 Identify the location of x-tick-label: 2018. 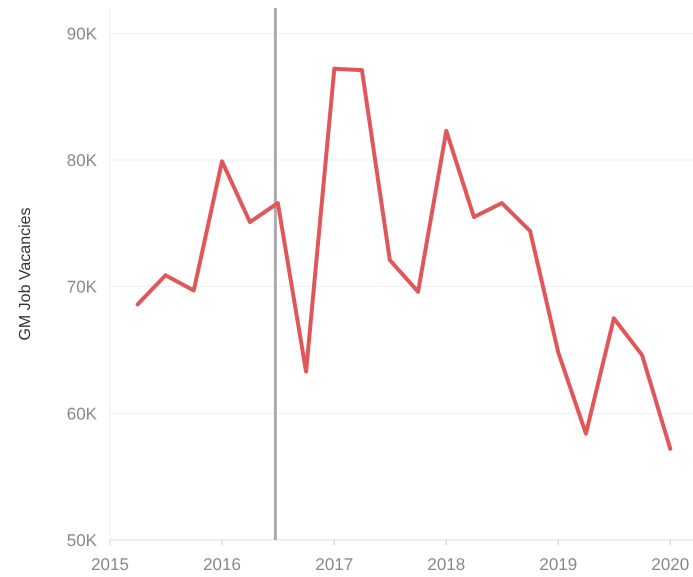
(446, 564).